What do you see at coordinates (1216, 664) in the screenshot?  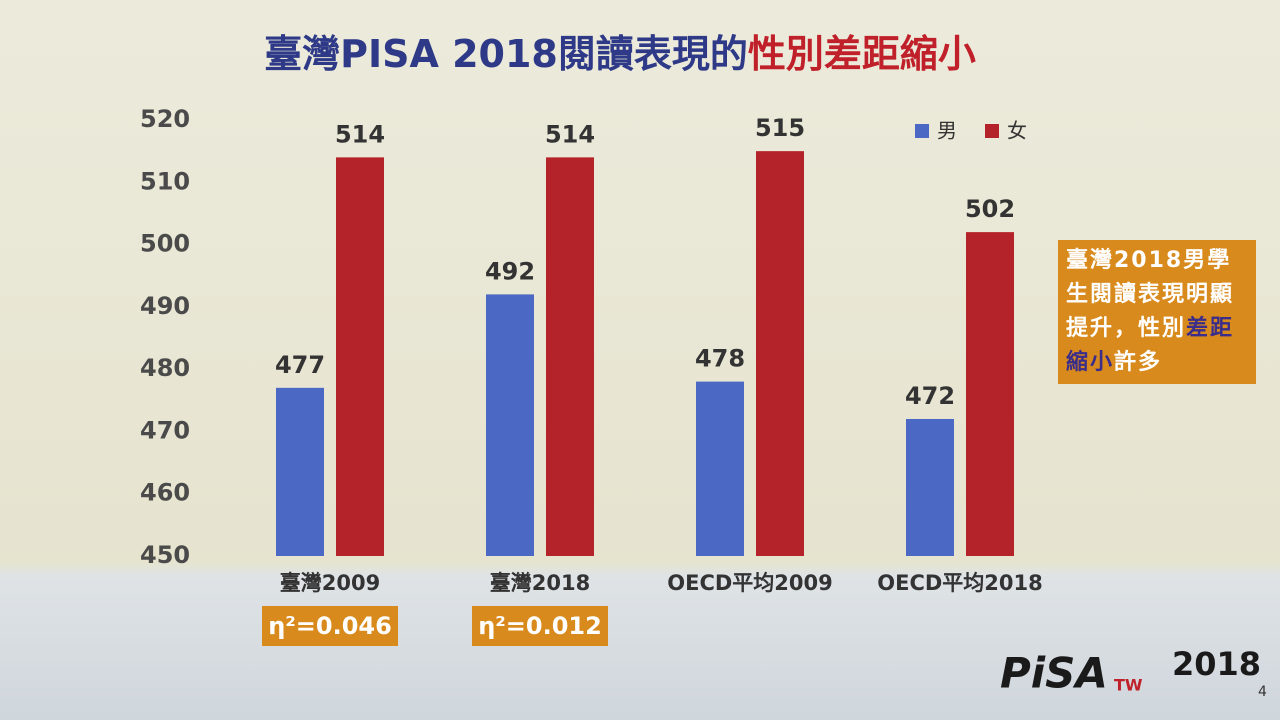 I see `logo-year: 2018` at bounding box center [1216, 664].